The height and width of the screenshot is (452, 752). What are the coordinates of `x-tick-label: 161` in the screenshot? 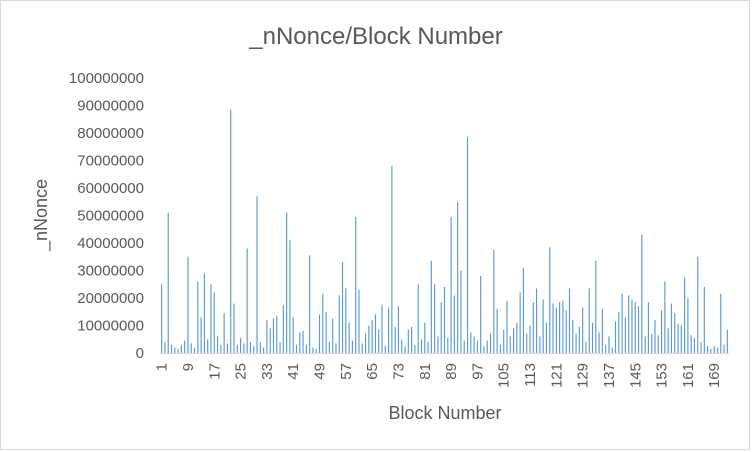 It's located at (688, 375).